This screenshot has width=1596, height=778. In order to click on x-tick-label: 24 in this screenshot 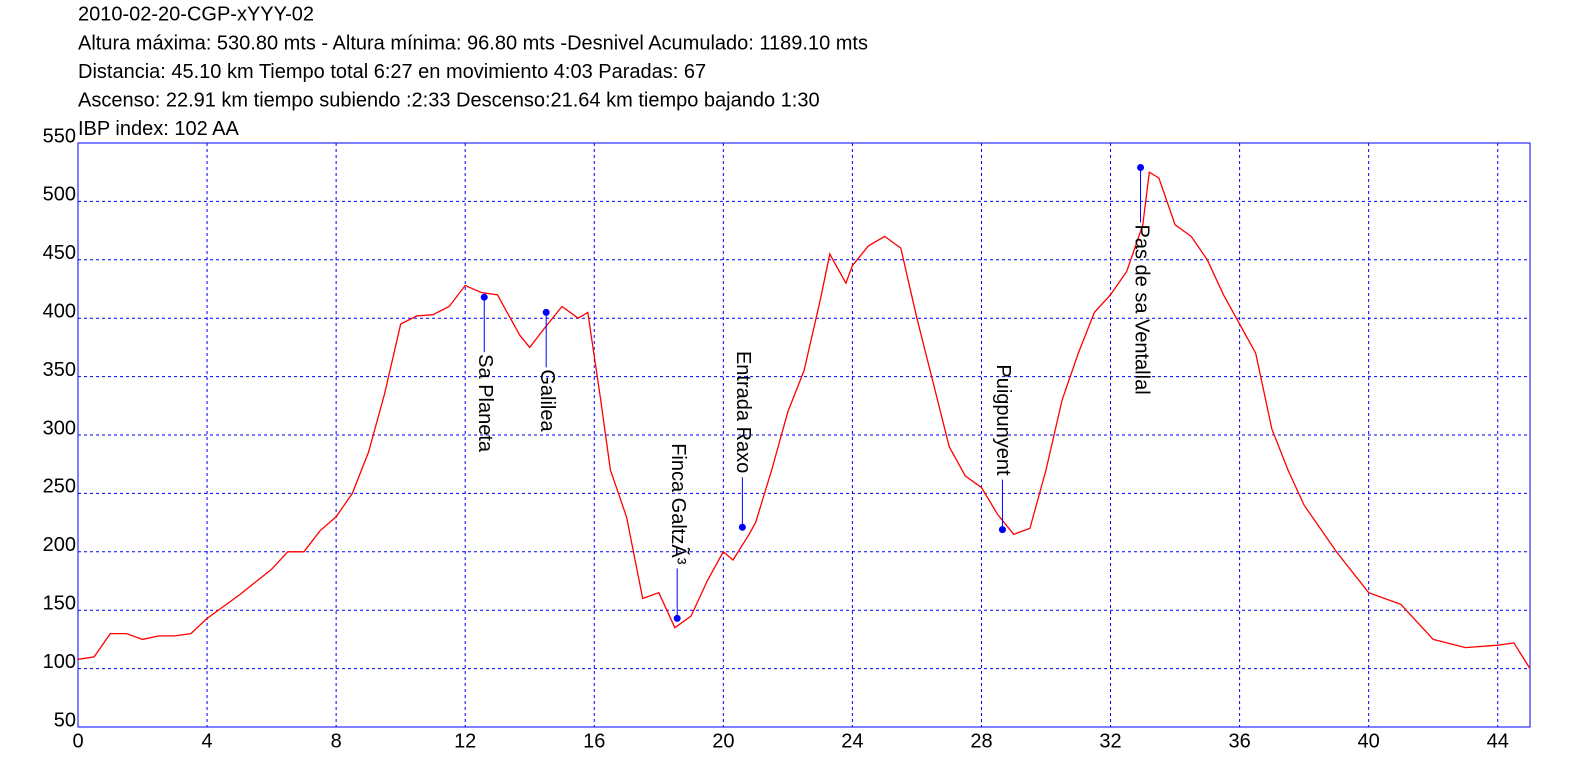, I will do `click(852, 741)`.